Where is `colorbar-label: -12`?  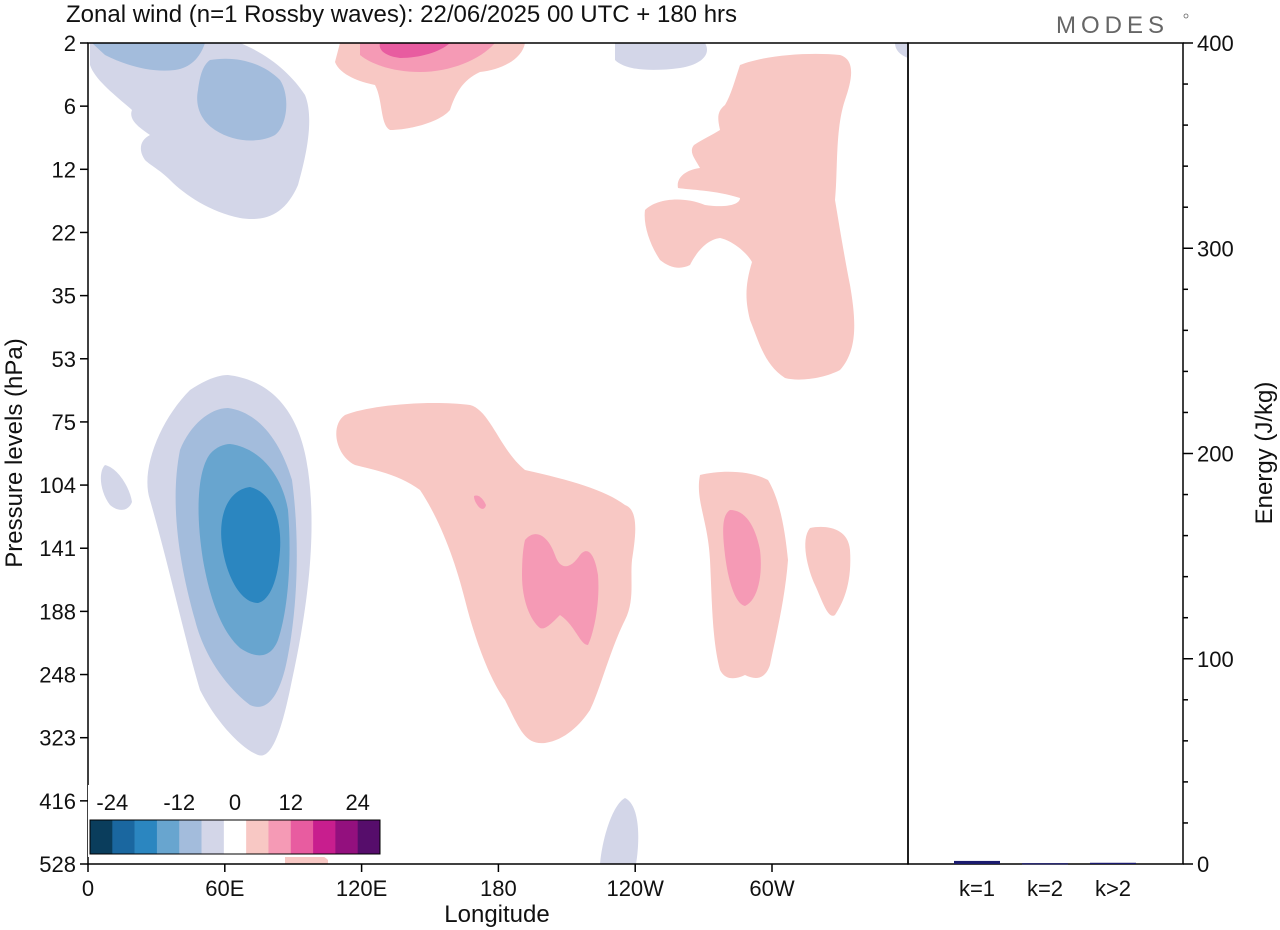 colorbar-label: -12 is located at coordinates (179, 802).